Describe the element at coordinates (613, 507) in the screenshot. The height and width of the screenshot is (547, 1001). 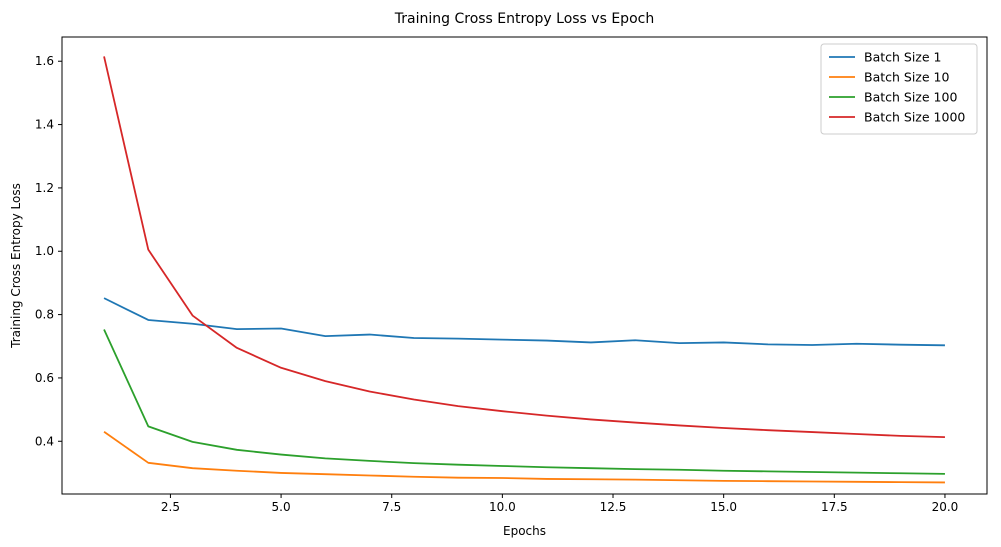
I see `x-tick-label: 12.5` at that location.